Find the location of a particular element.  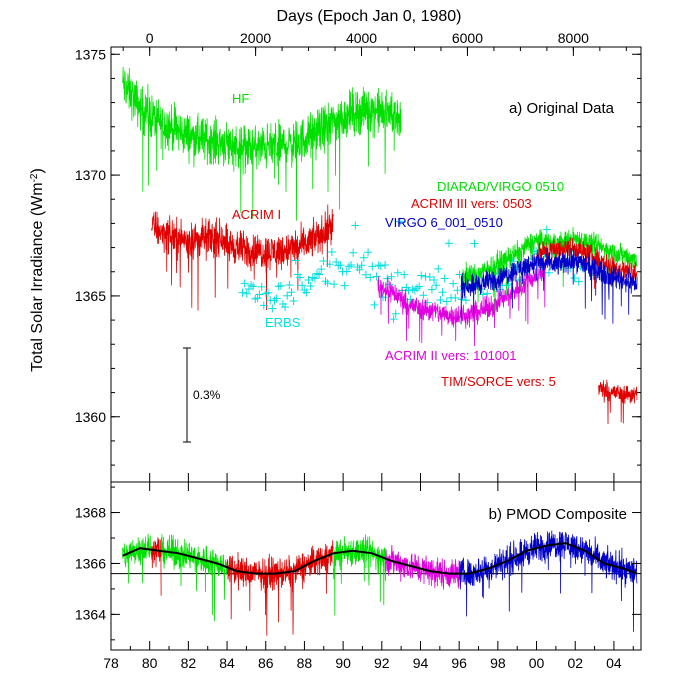

panel-b-xtick-label: 84 is located at coordinates (227, 663).